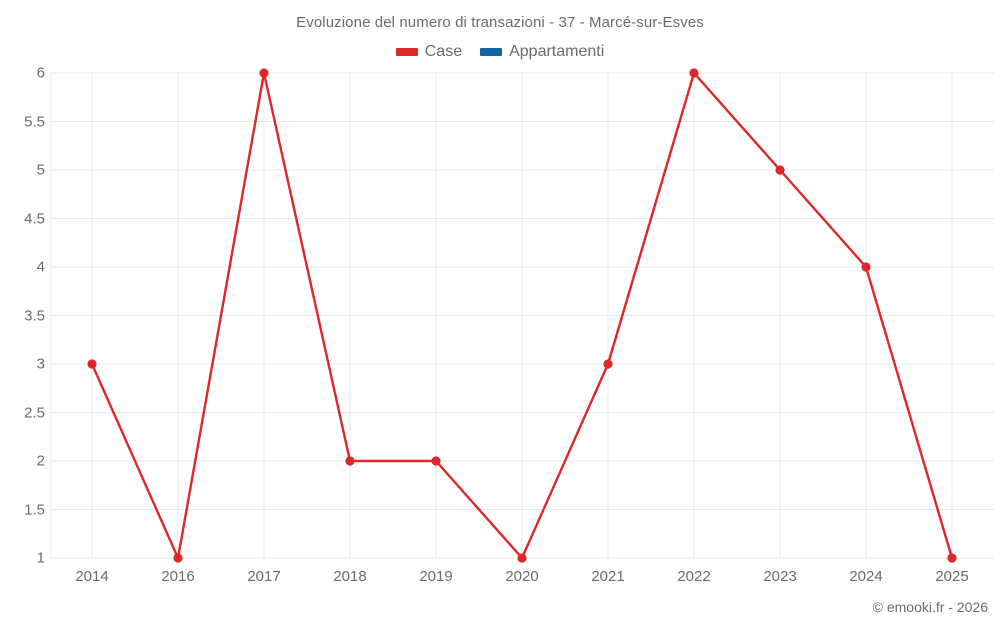  I want to click on chart-footer-credit: © emooki.fr - 2026, so click(930, 607).